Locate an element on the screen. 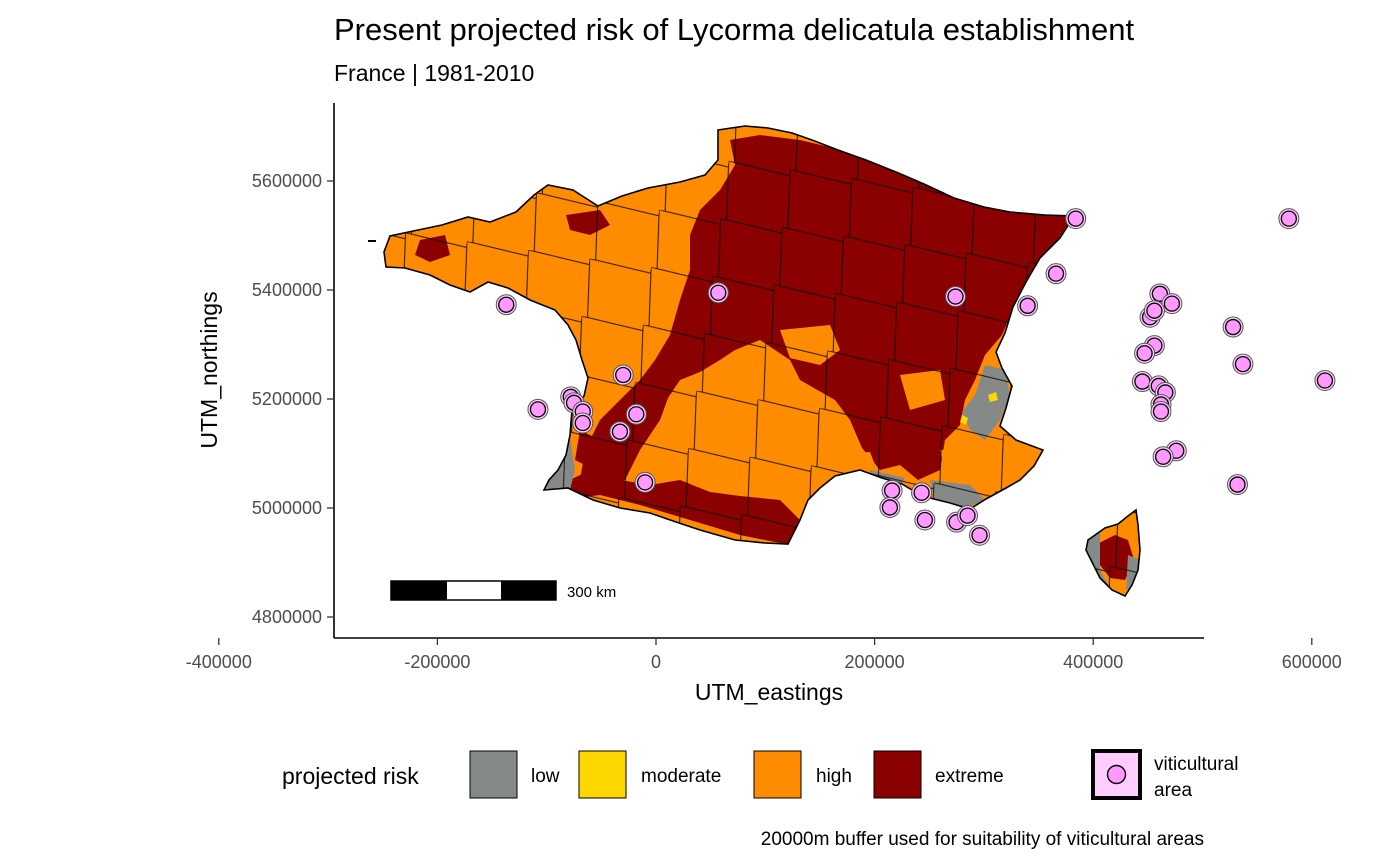  legend-swatch-moderate is located at coordinates (602, 774).